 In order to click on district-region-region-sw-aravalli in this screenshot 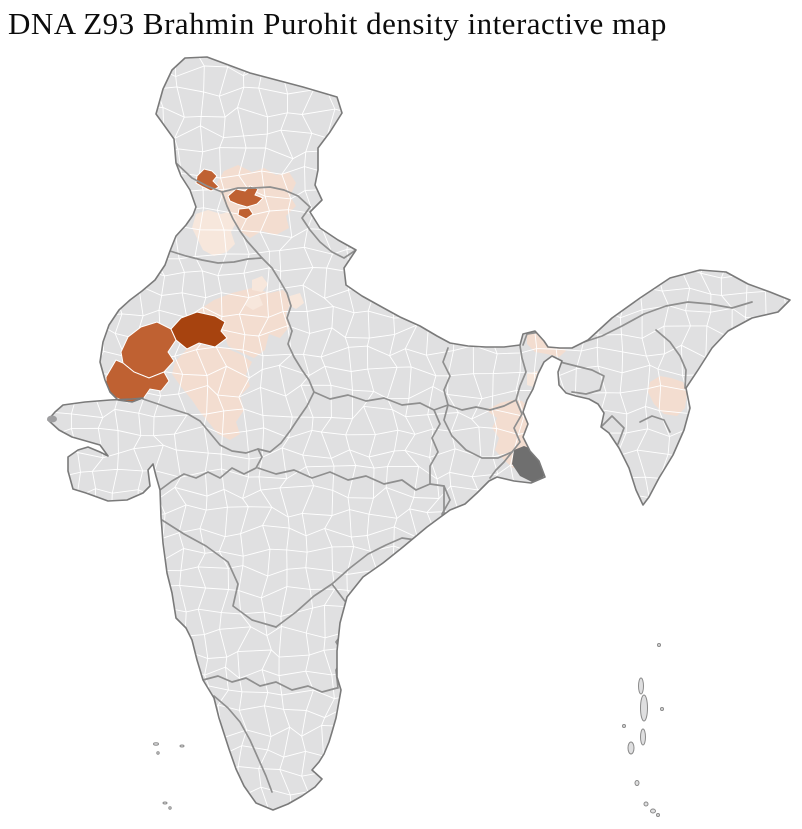, I will do `click(212, 392)`.